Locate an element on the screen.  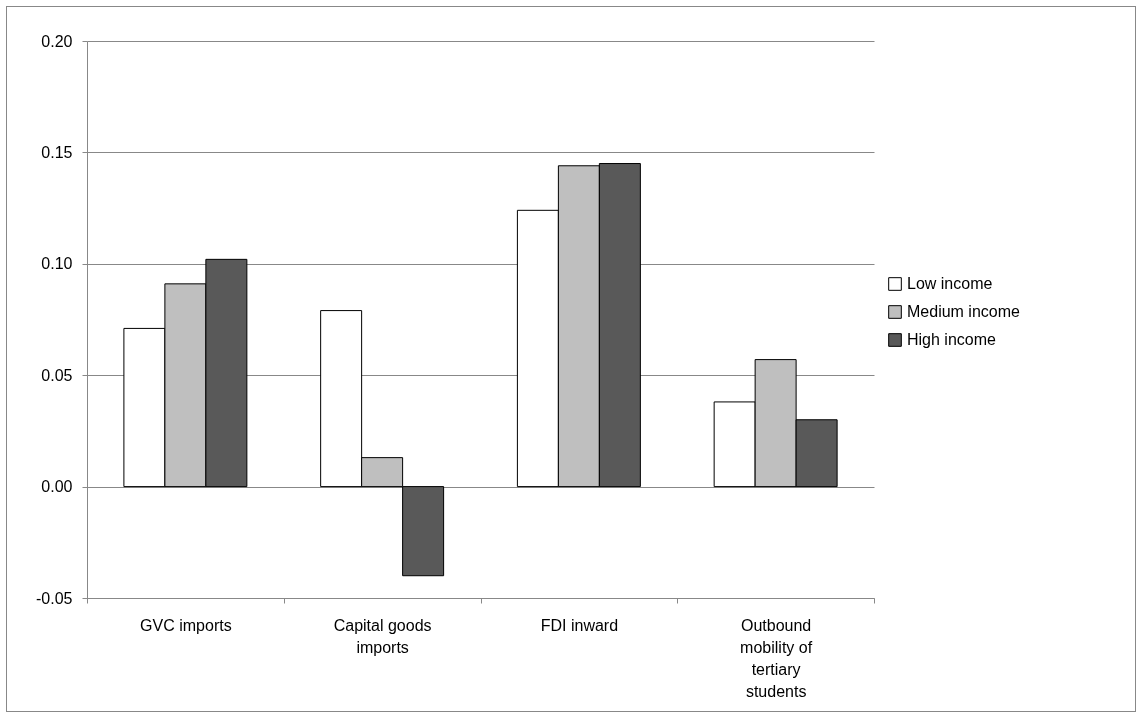
y-tick-label: 0.00 is located at coordinates (57, 487).